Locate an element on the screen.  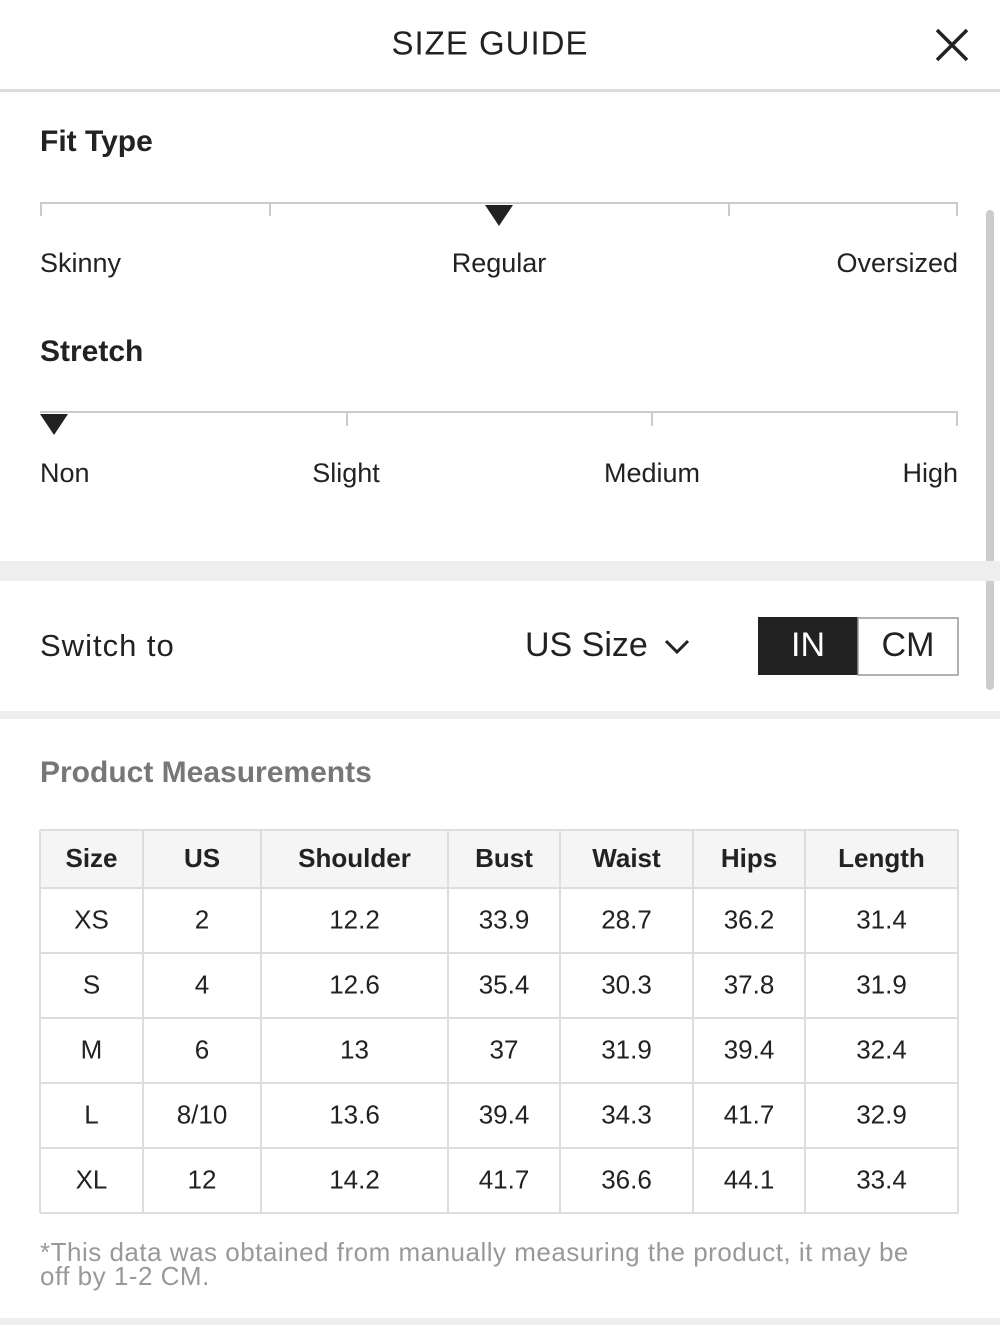
stretch-label: High is located at coordinates (930, 473).